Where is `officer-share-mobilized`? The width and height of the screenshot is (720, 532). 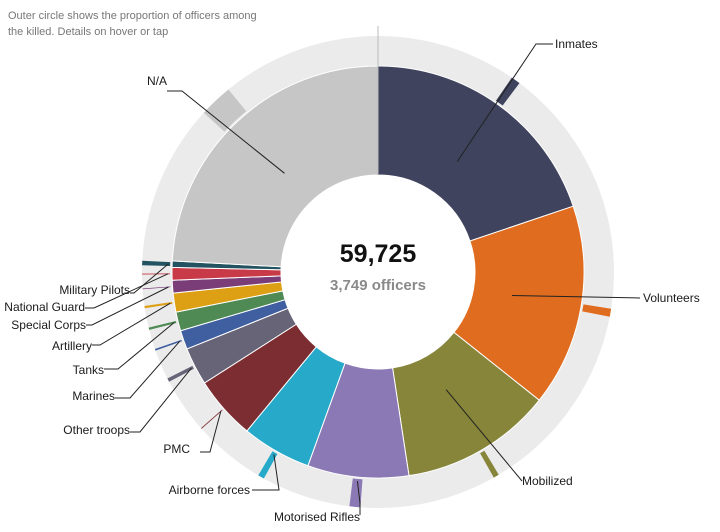
officer-share-mobilized is located at coordinates (489, 464).